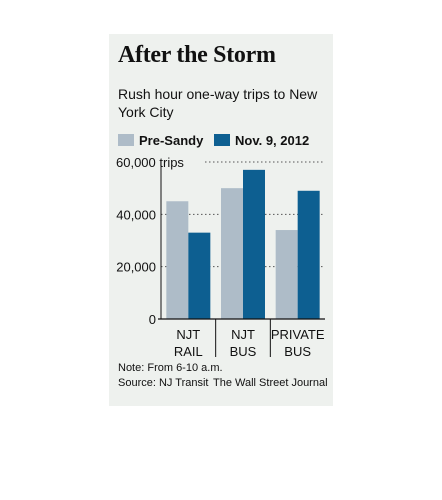  Describe the element at coordinates (163, 383) in the screenshot. I see `source-line: Source: NJ Transit` at that location.